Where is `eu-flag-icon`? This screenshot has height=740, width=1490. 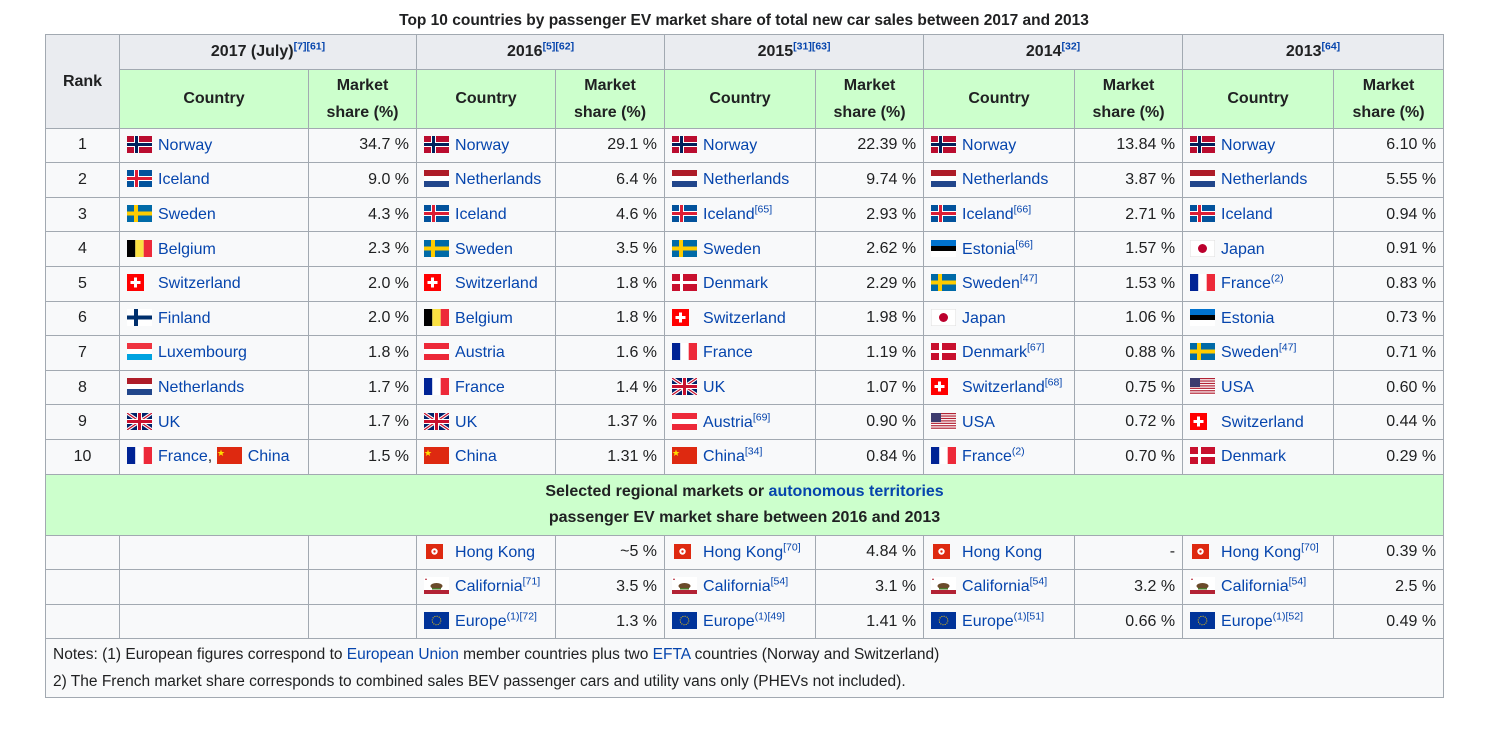
eu-flag-icon is located at coordinates (944, 621).